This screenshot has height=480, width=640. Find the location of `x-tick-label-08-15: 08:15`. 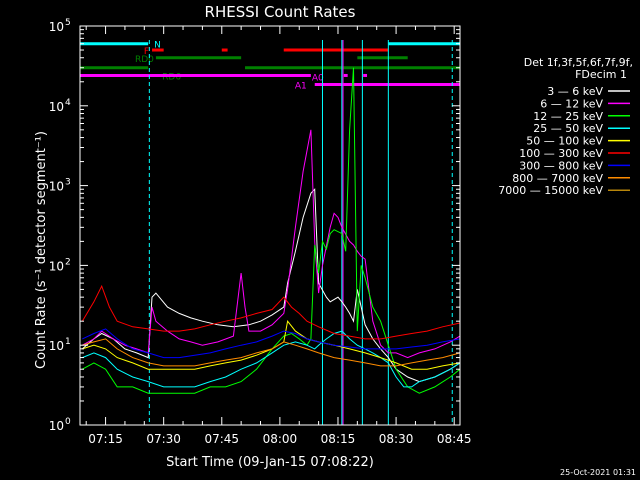

x-tick-label-08-15: 08:15 is located at coordinates (338, 439).